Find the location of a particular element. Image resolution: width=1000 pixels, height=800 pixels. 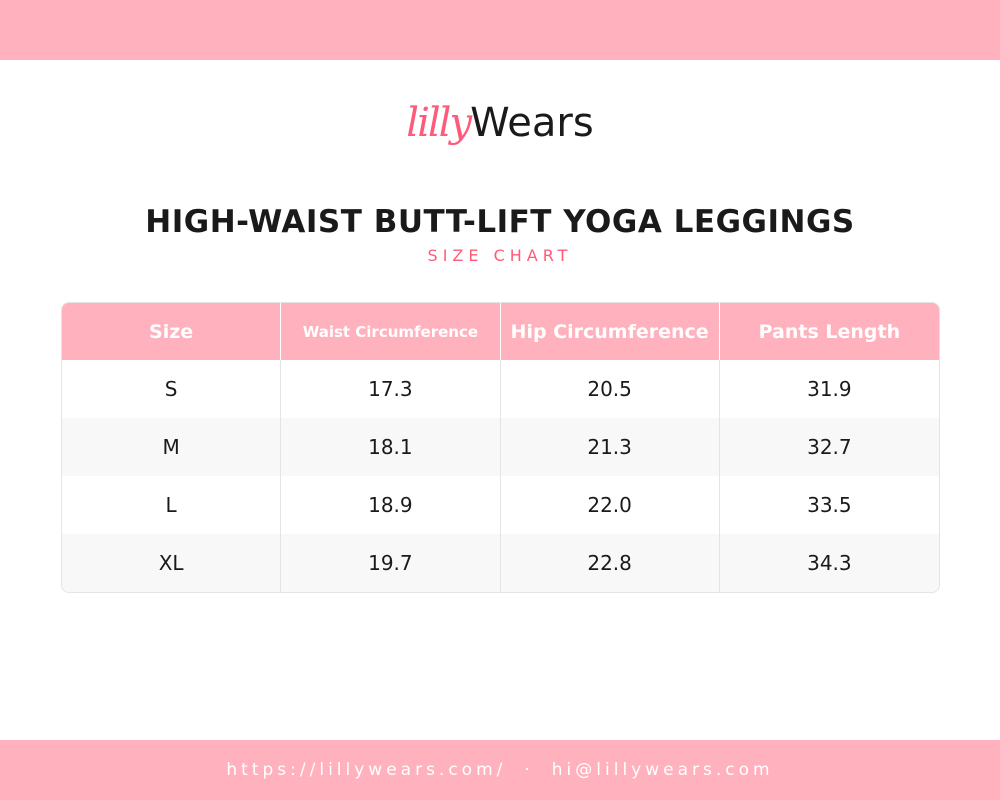

top-band is located at coordinates (500, 30).